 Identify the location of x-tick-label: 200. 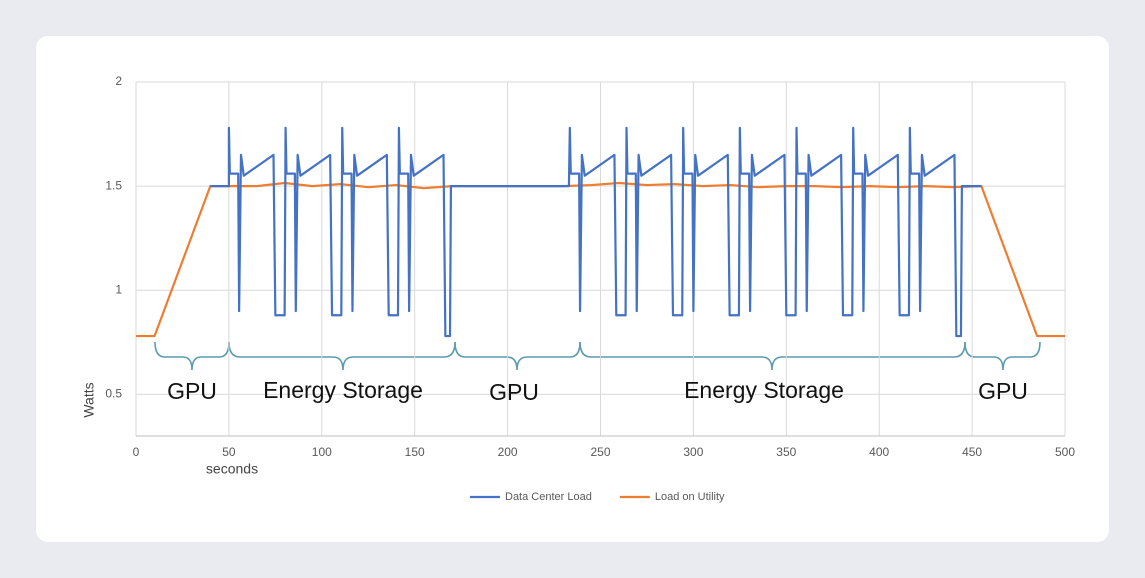
(508, 452).